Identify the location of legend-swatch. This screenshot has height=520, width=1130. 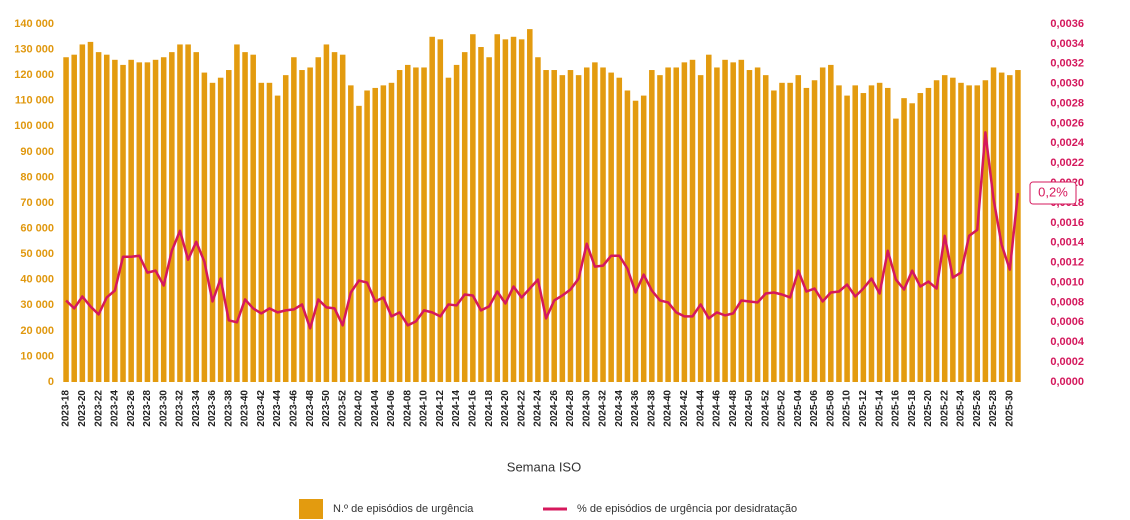
(311, 509).